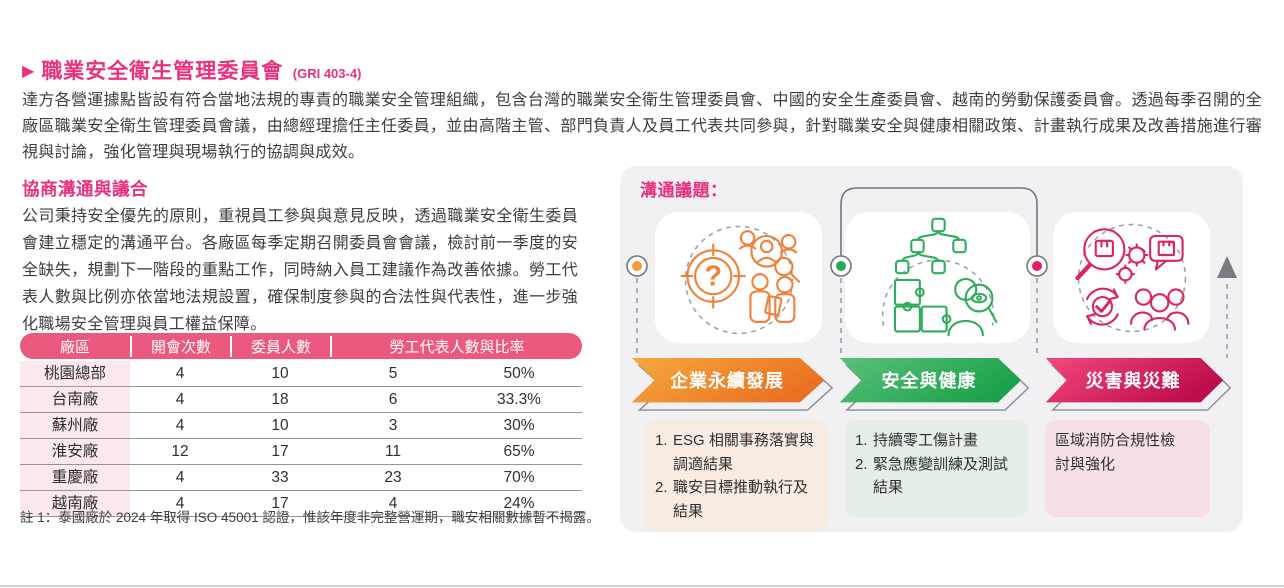 The image size is (1284, 588). I want to click on topic-card-safety: 1. 持續零工傷計畫 2. 緊急應變訓練及測試結果, so click(936, 468).